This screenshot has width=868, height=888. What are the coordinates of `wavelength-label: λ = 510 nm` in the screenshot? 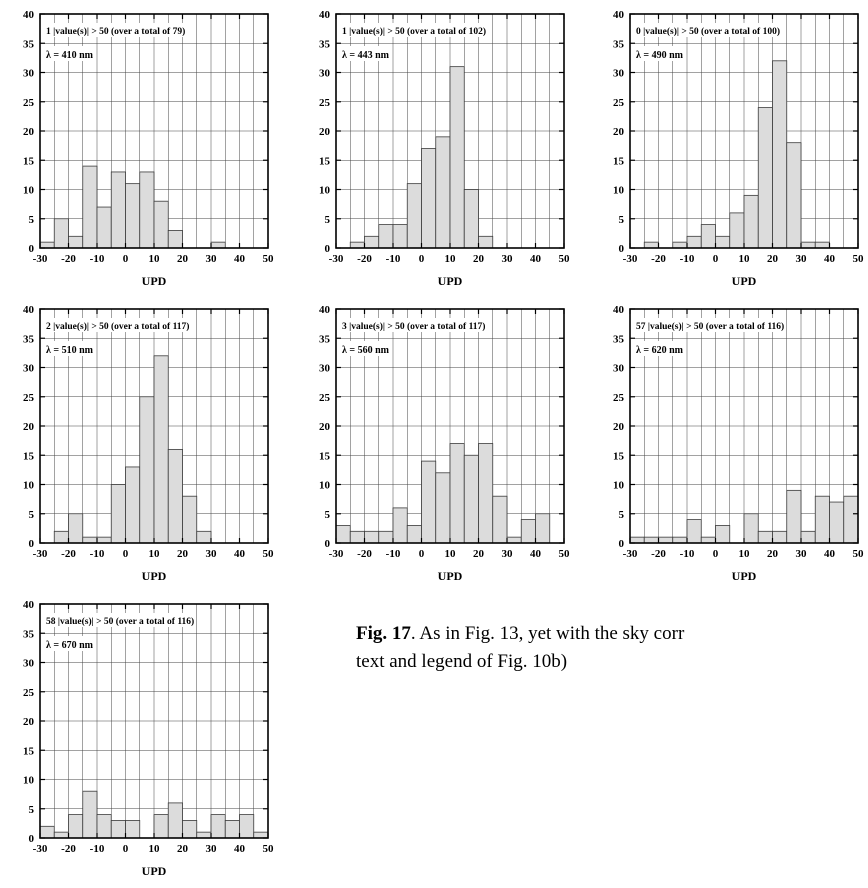 It's located at (70, 348).